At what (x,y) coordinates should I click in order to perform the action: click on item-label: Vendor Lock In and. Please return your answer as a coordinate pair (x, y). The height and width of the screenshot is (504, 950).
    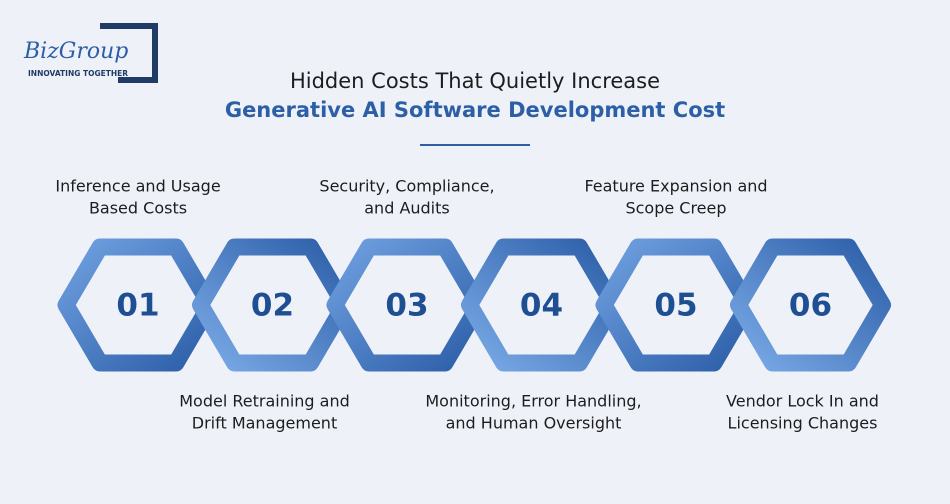
    Looking at the image, I should click on (802, 401).